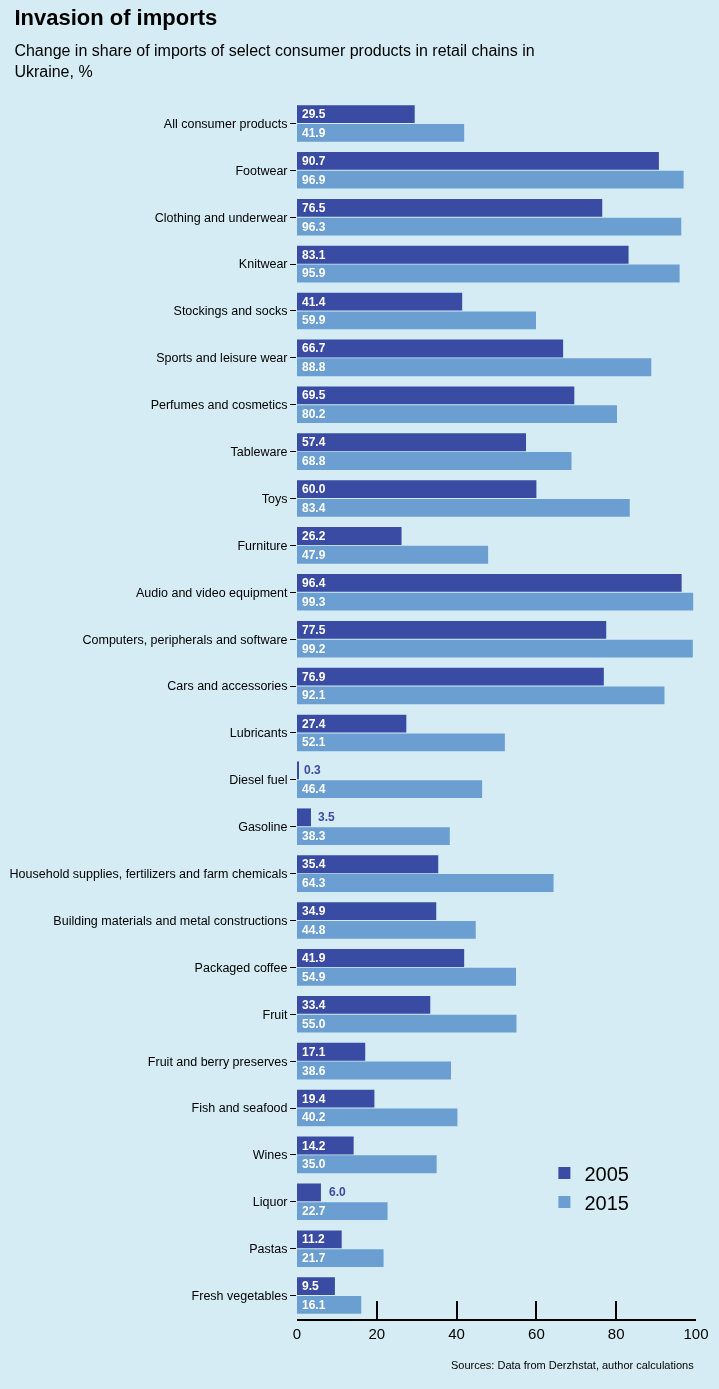 The image size is (719, 1389). Describe the element at coordinates (274, 60) in the screenshot. I see `chart-subtitle: Change in share of imports of select consumer products in retail chains in Ukraine, %` at that location.